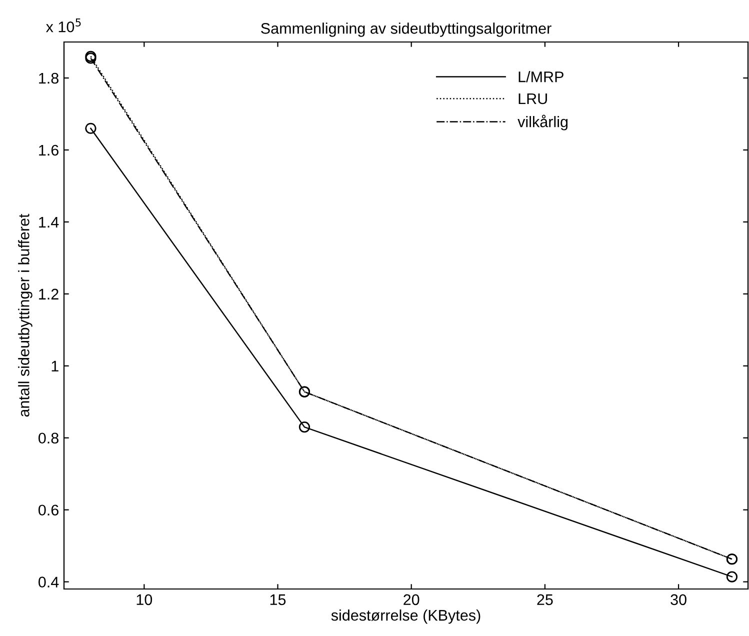  Describe the element at coordinates (48, 78) in the screenshot. I see `y-tick-label: 1.8` at that location.